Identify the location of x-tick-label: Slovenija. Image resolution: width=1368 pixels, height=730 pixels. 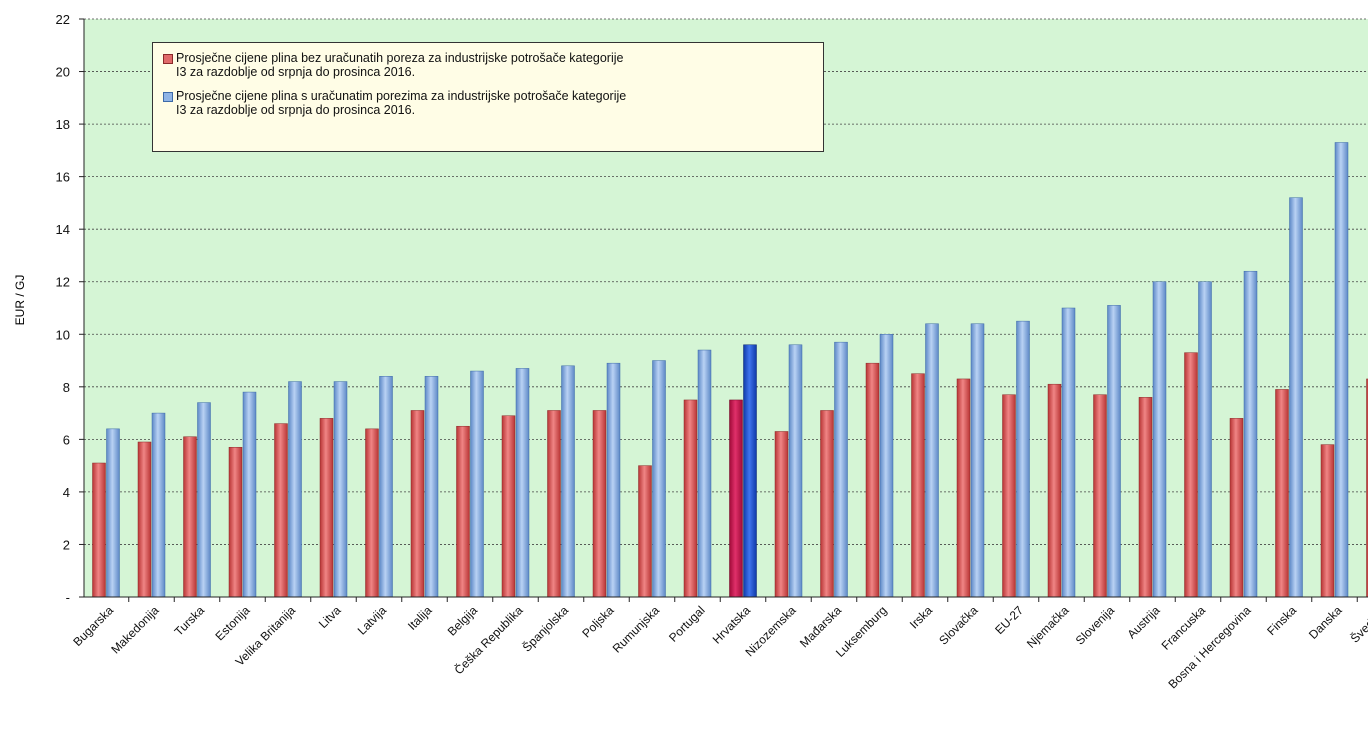
(1095, 625).